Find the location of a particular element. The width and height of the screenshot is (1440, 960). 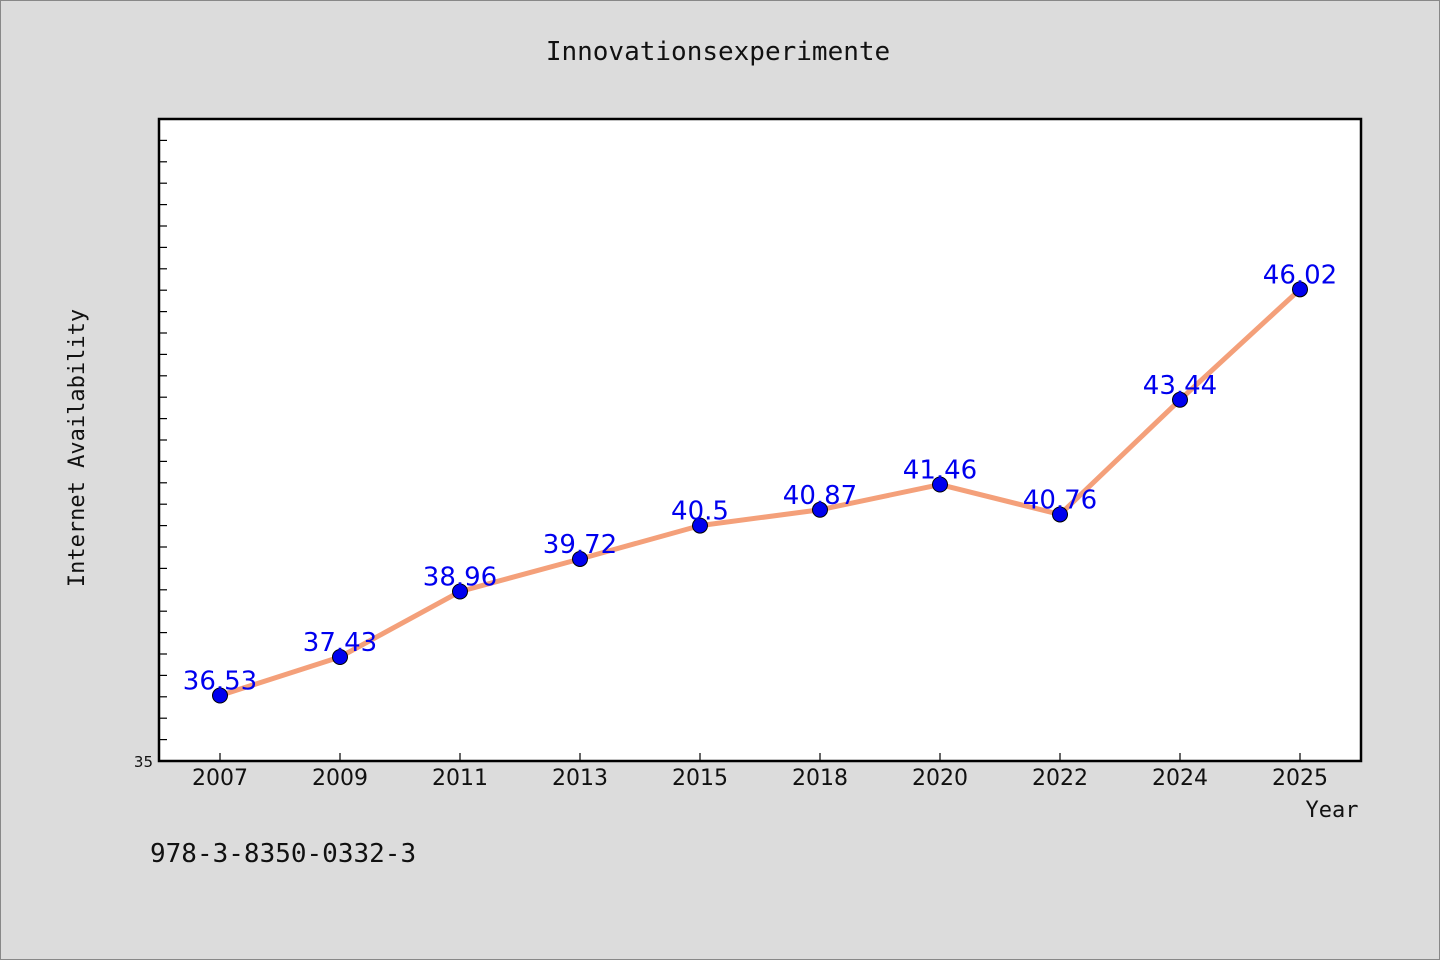

x-axis-tick-labels: 2007 2009 2011 2013 2015 2018 2020 2022 2024 2025 is located at coordinates (760, 778).